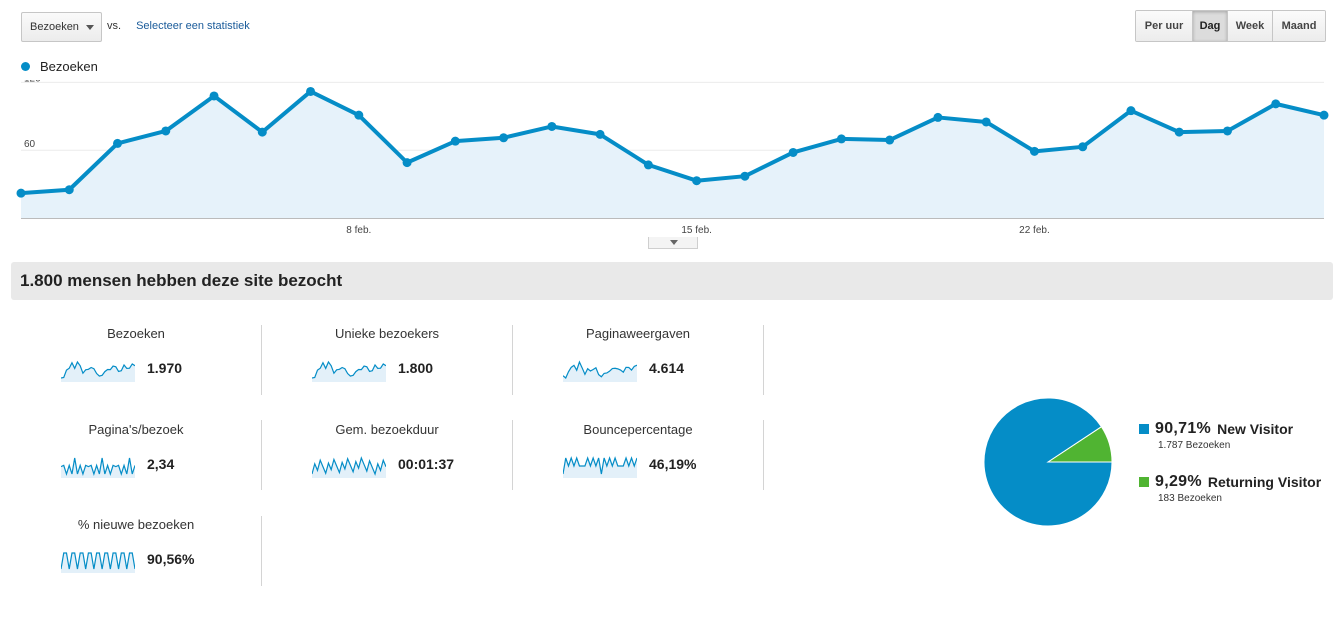 The height and width of the screenshot is (628, 1336). I want to click on vs-label: vs., so click(114, 25).